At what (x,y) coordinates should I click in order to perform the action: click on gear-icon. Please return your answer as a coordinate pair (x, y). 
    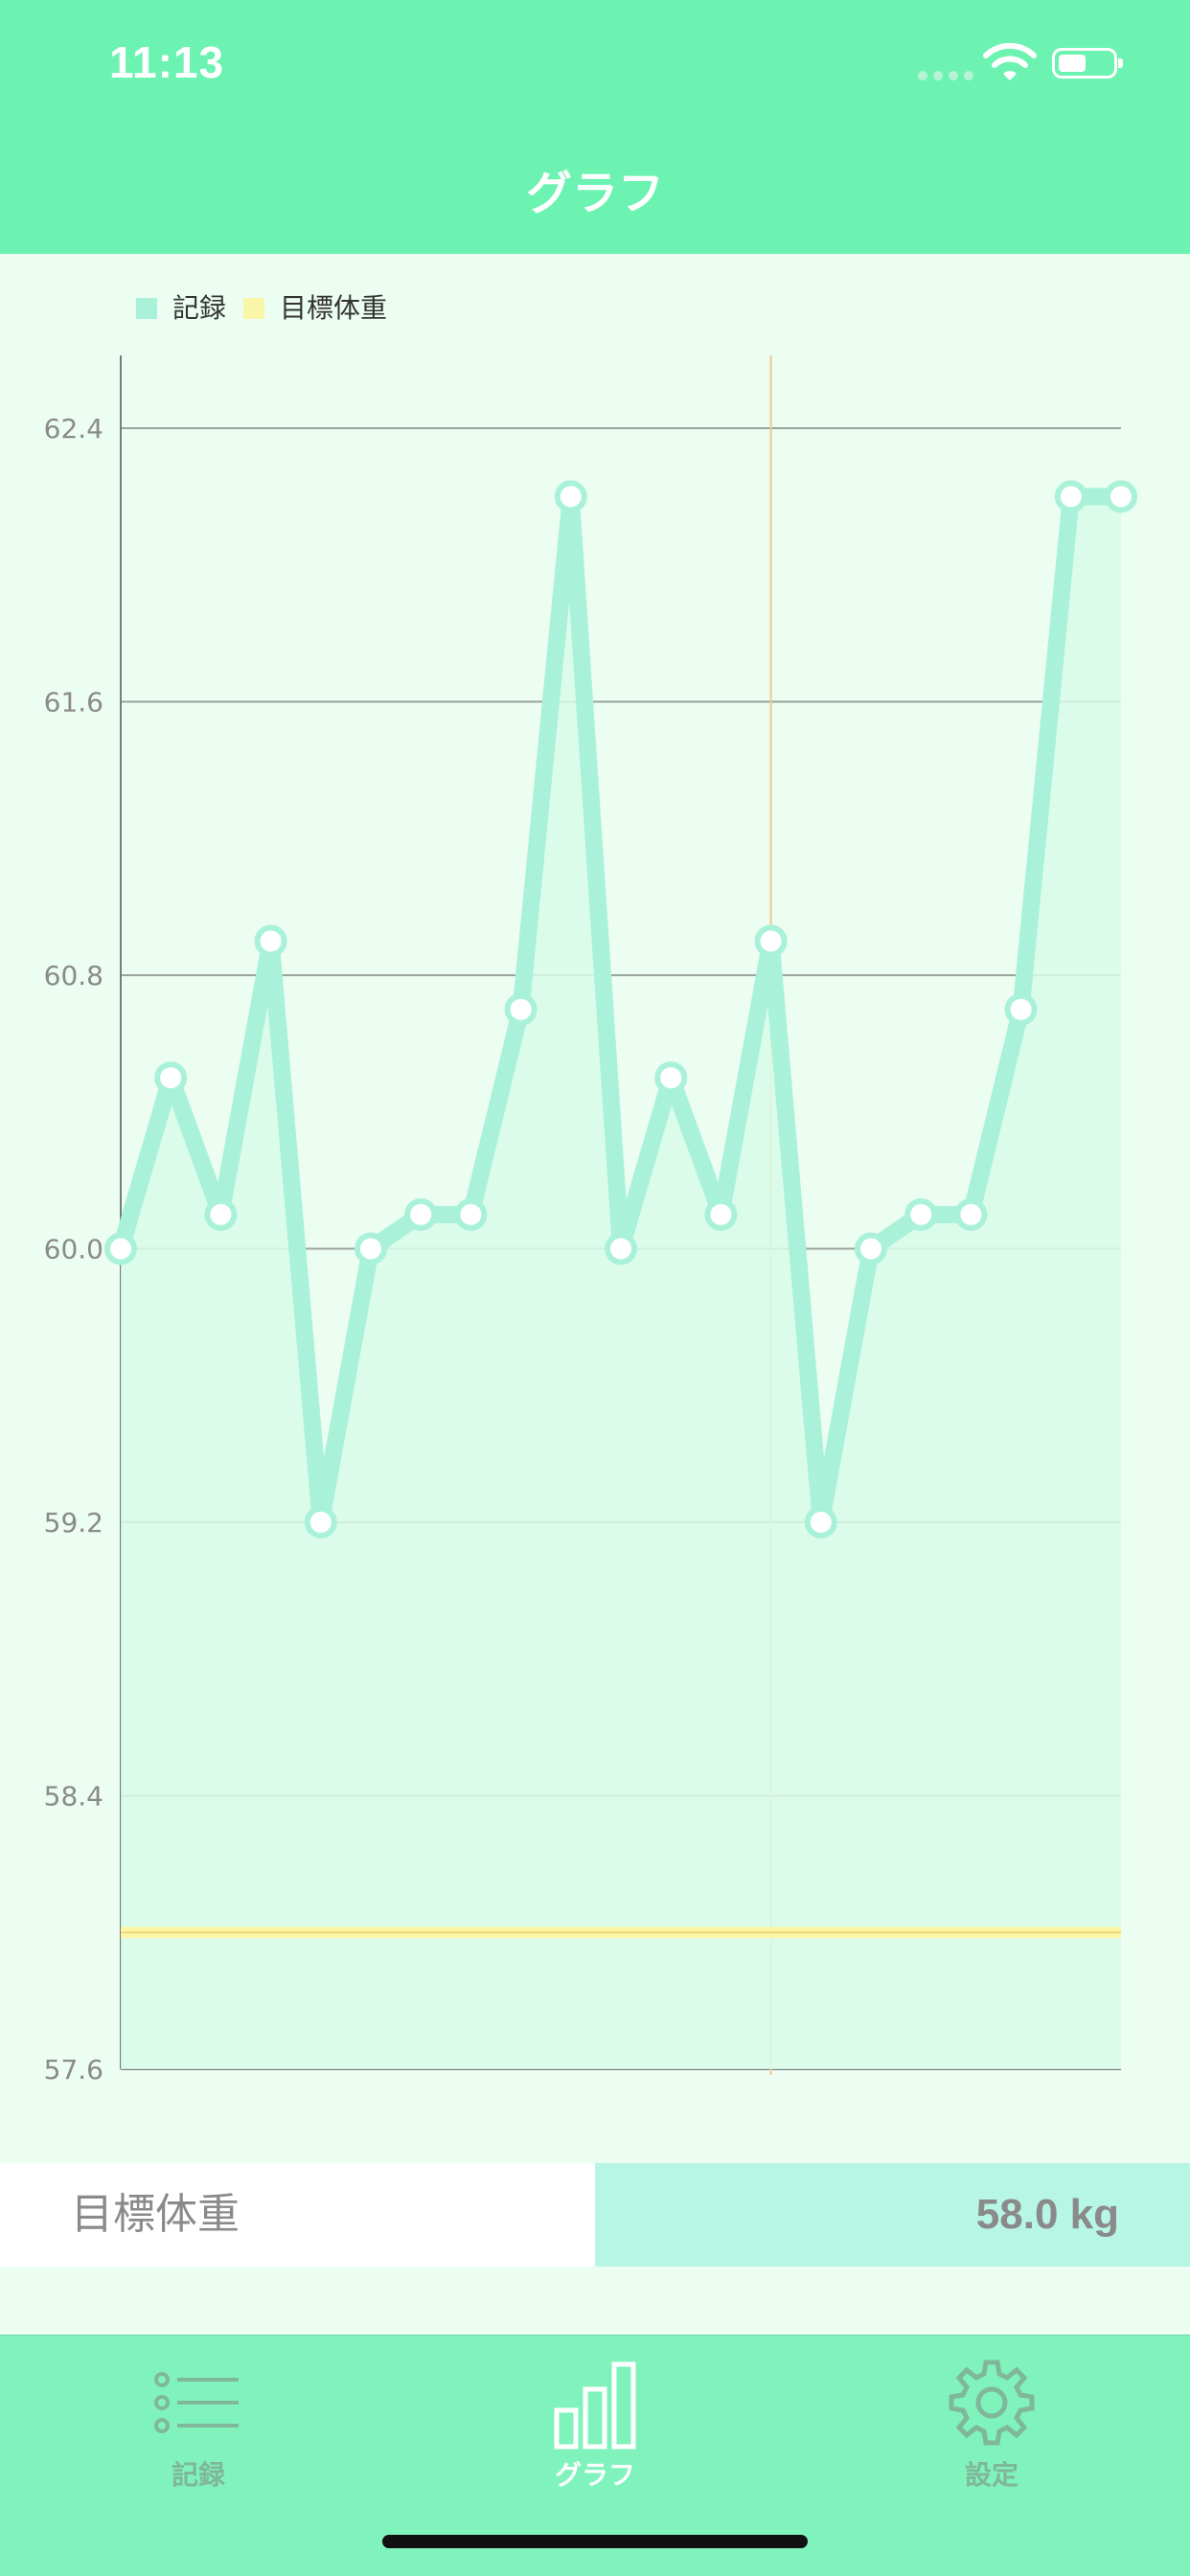
    Looking at the image, I should click on (992, 2402).